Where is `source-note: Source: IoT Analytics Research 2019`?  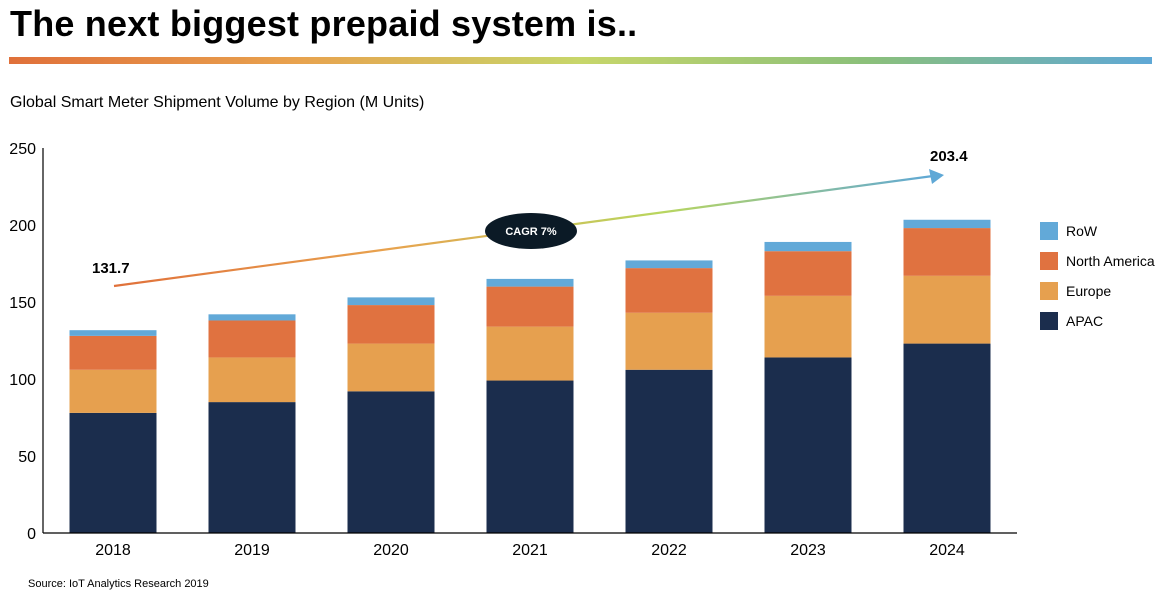 source-note: Source: IoT Analytics Research 2019 is located at coordinates (118, 584).